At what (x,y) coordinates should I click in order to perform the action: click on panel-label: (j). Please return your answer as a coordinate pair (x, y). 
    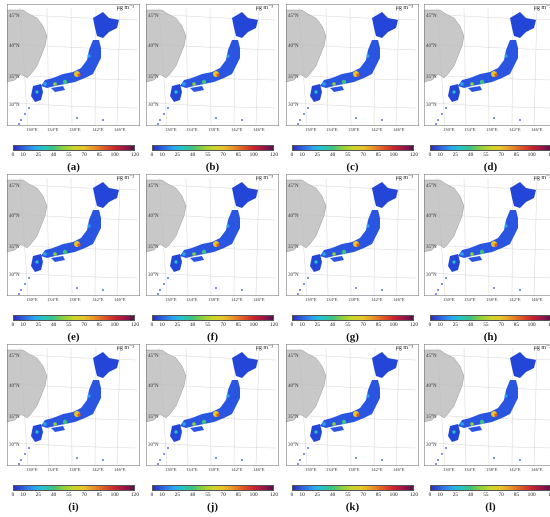
    Looking at the image, I should click on (212, 507).